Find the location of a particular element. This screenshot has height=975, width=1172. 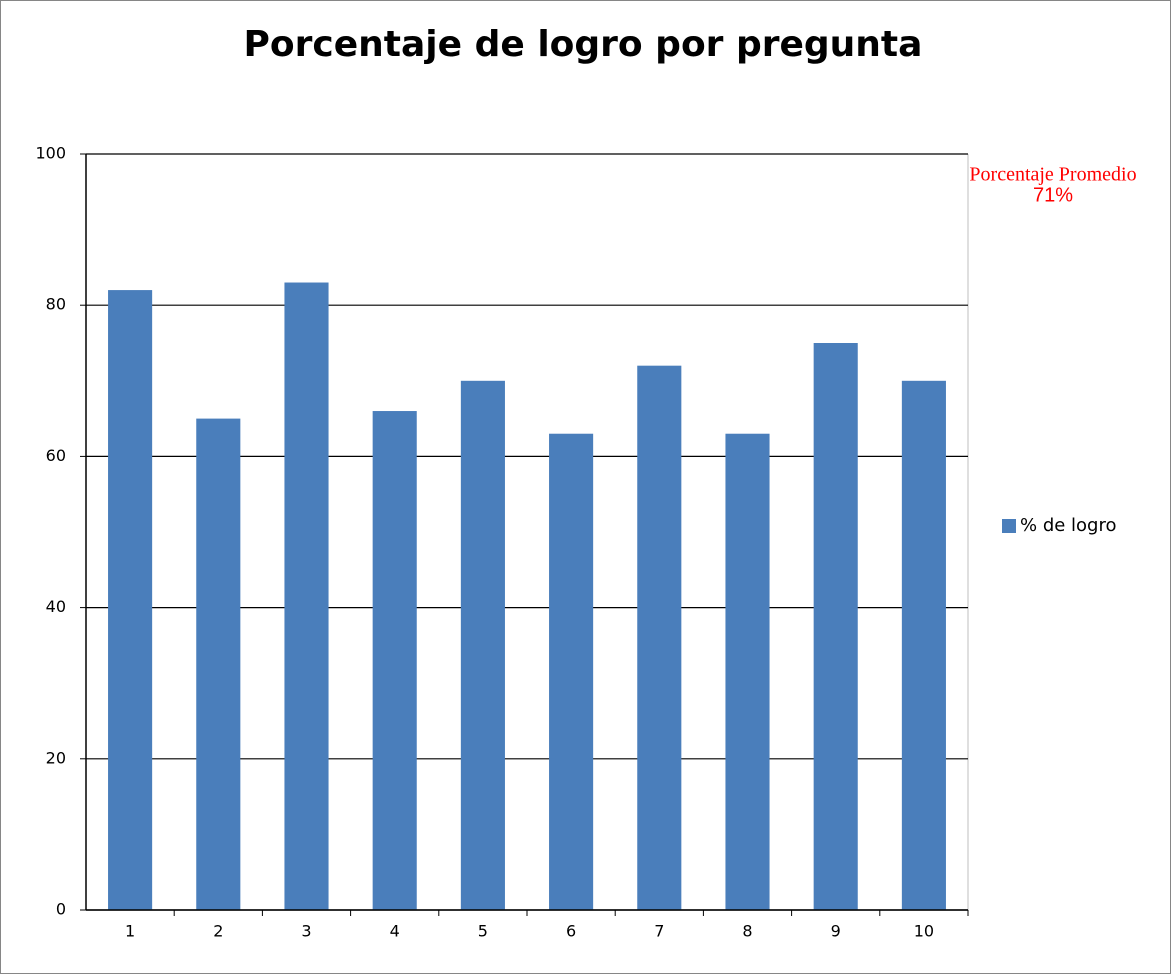

x-tick-label: 10 is located at coordinates (924, 931).